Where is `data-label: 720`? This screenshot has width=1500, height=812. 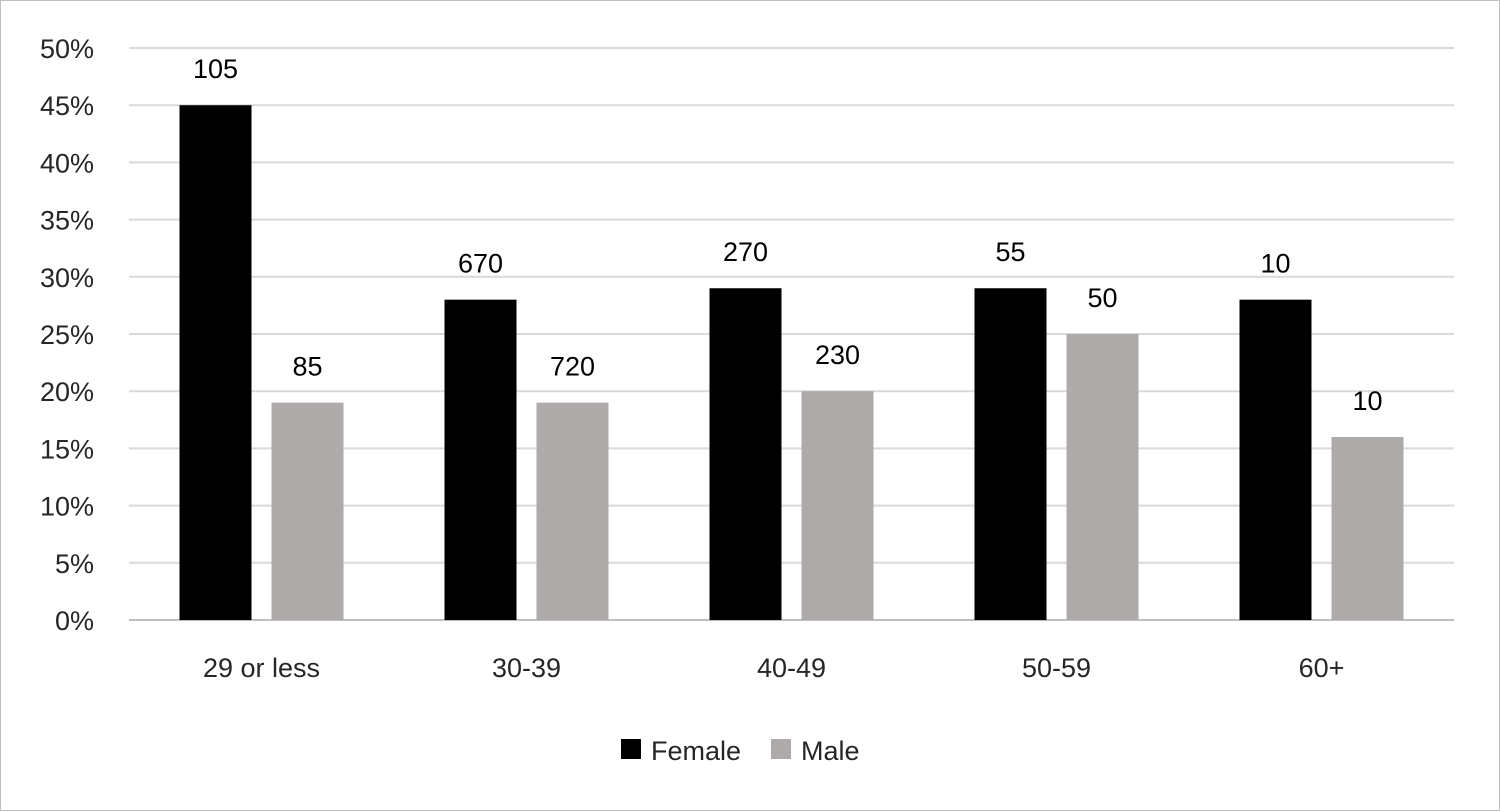 data-label: 720 is located at coordinates (572, 367).